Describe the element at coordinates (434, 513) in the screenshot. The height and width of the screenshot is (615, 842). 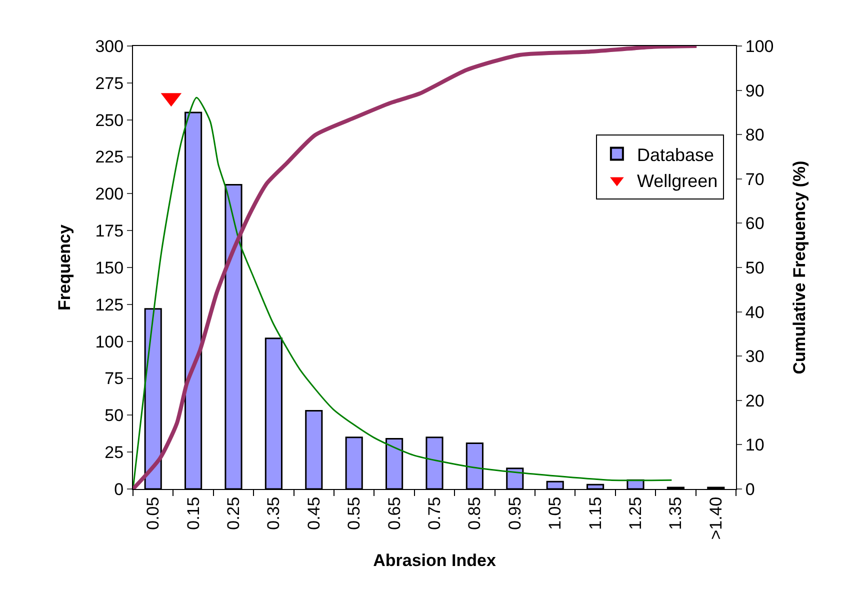
I see `x-tick-label: 0.75` at that location.